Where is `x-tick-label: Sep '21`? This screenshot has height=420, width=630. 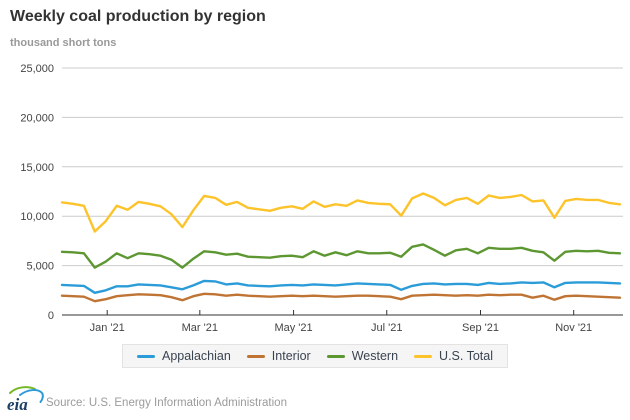 x-tick-label: Sep '21 is located at coordinates (480, 328).